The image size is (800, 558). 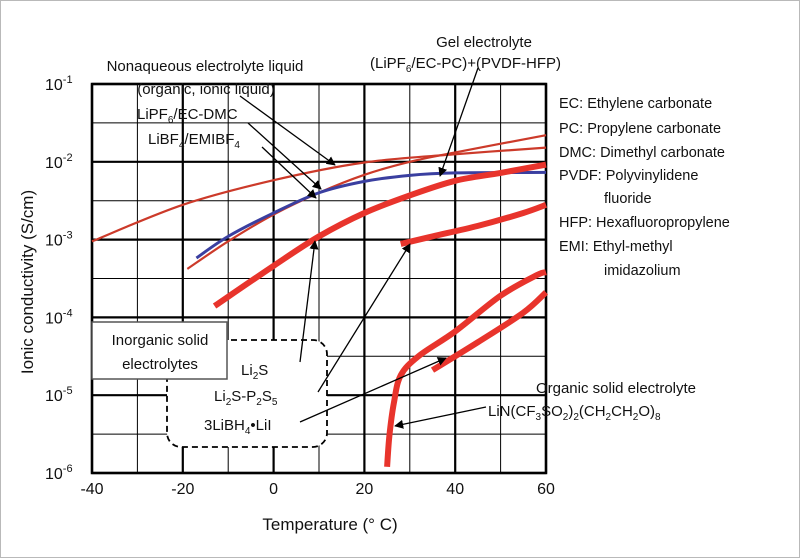 I want to click on li2s-label: Li2S, so click(x=254, y=372).